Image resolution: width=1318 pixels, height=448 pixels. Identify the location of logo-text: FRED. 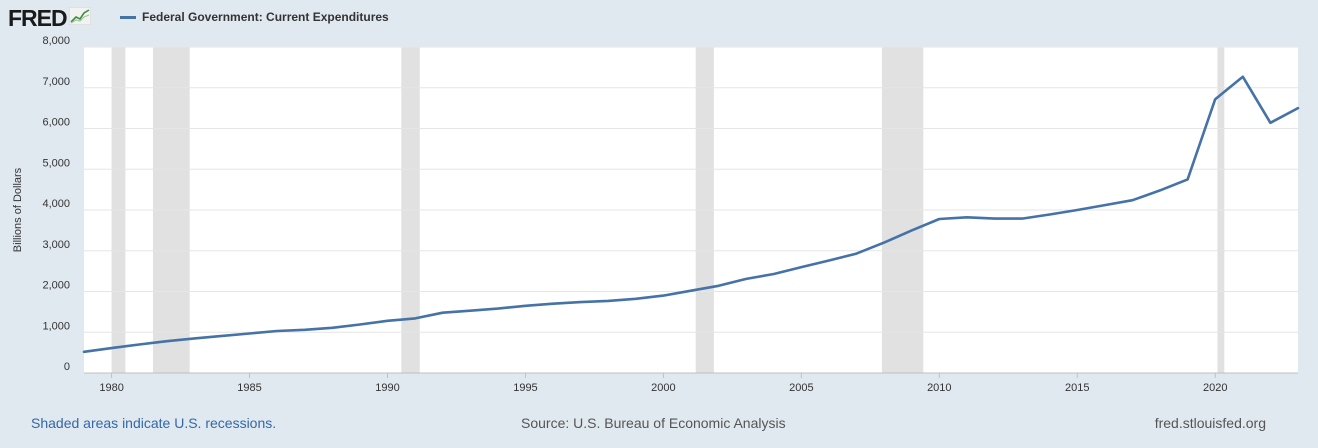
(38, 18).